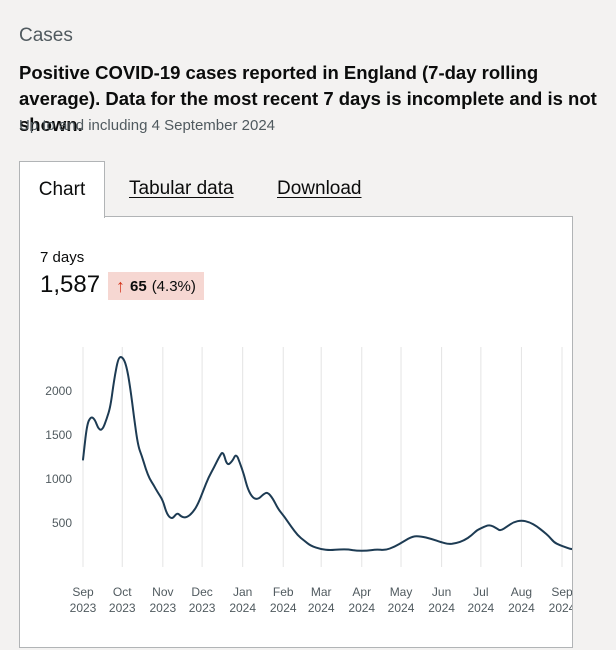 The image size is (616, 650). I want to click on y-tick-label: 500, so click(62, 523).